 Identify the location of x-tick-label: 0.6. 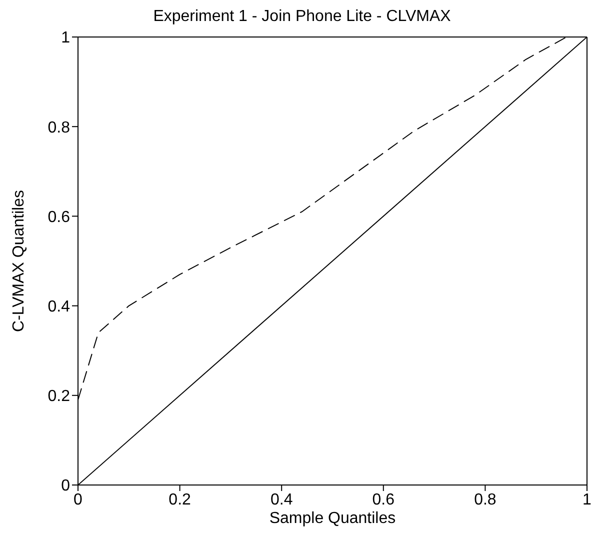
(383, 499).